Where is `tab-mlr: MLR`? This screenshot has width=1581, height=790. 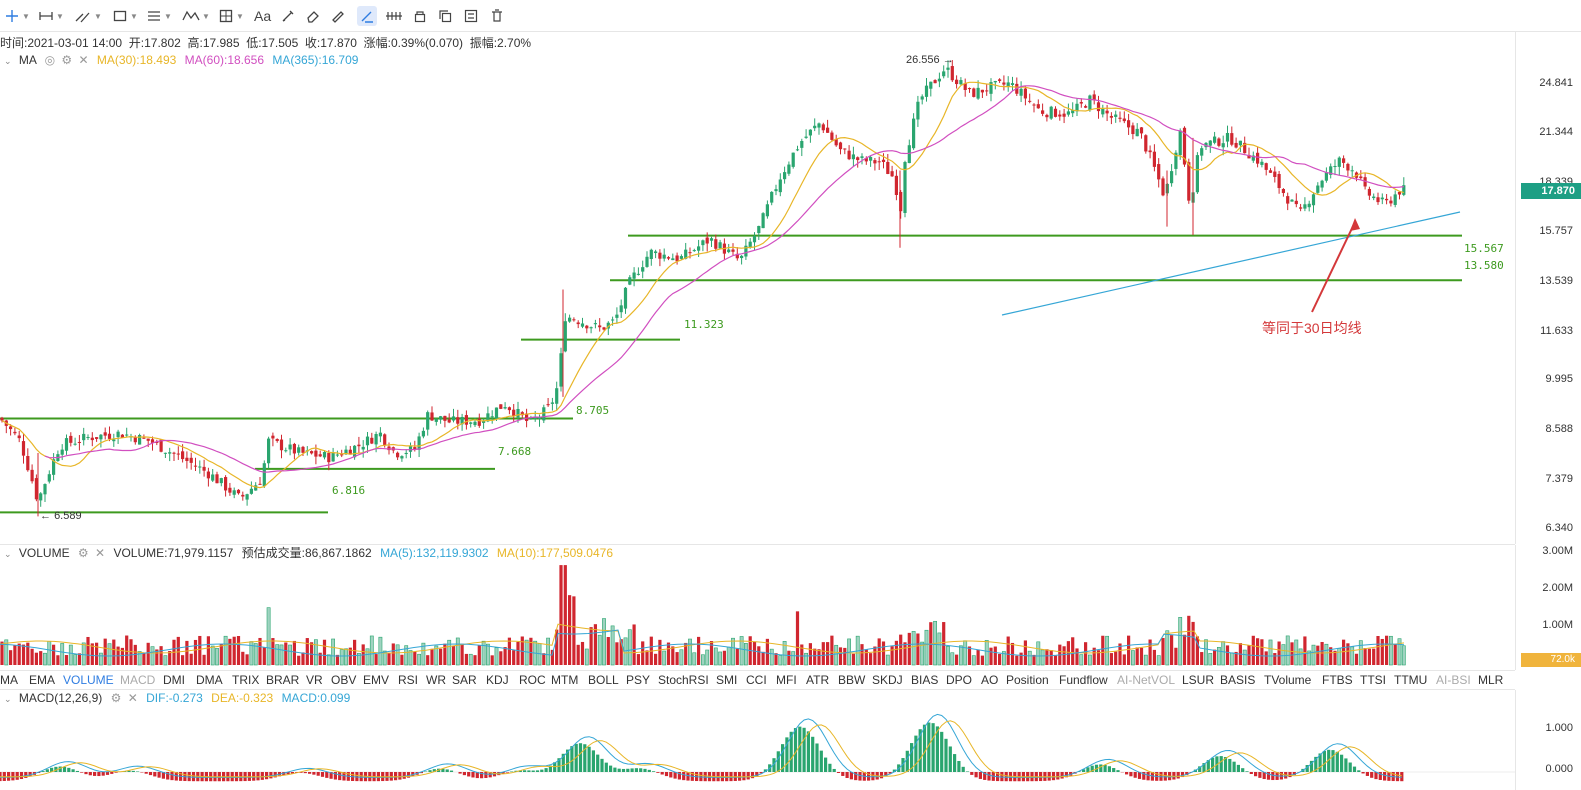 tab-mlr: MLR is located at coordinates (1491, 680).